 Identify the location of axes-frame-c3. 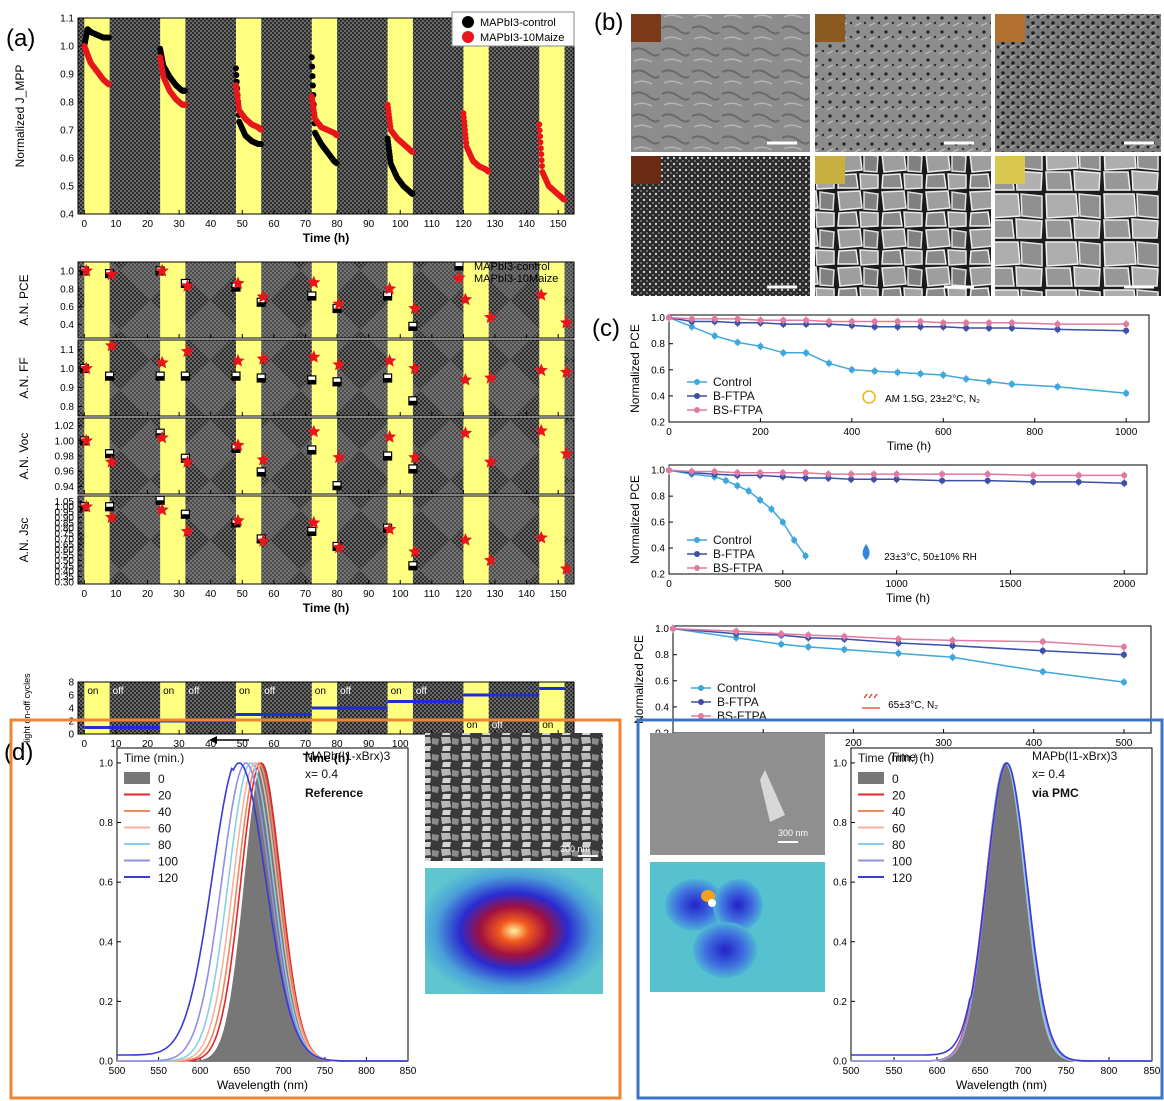
(912, 679).